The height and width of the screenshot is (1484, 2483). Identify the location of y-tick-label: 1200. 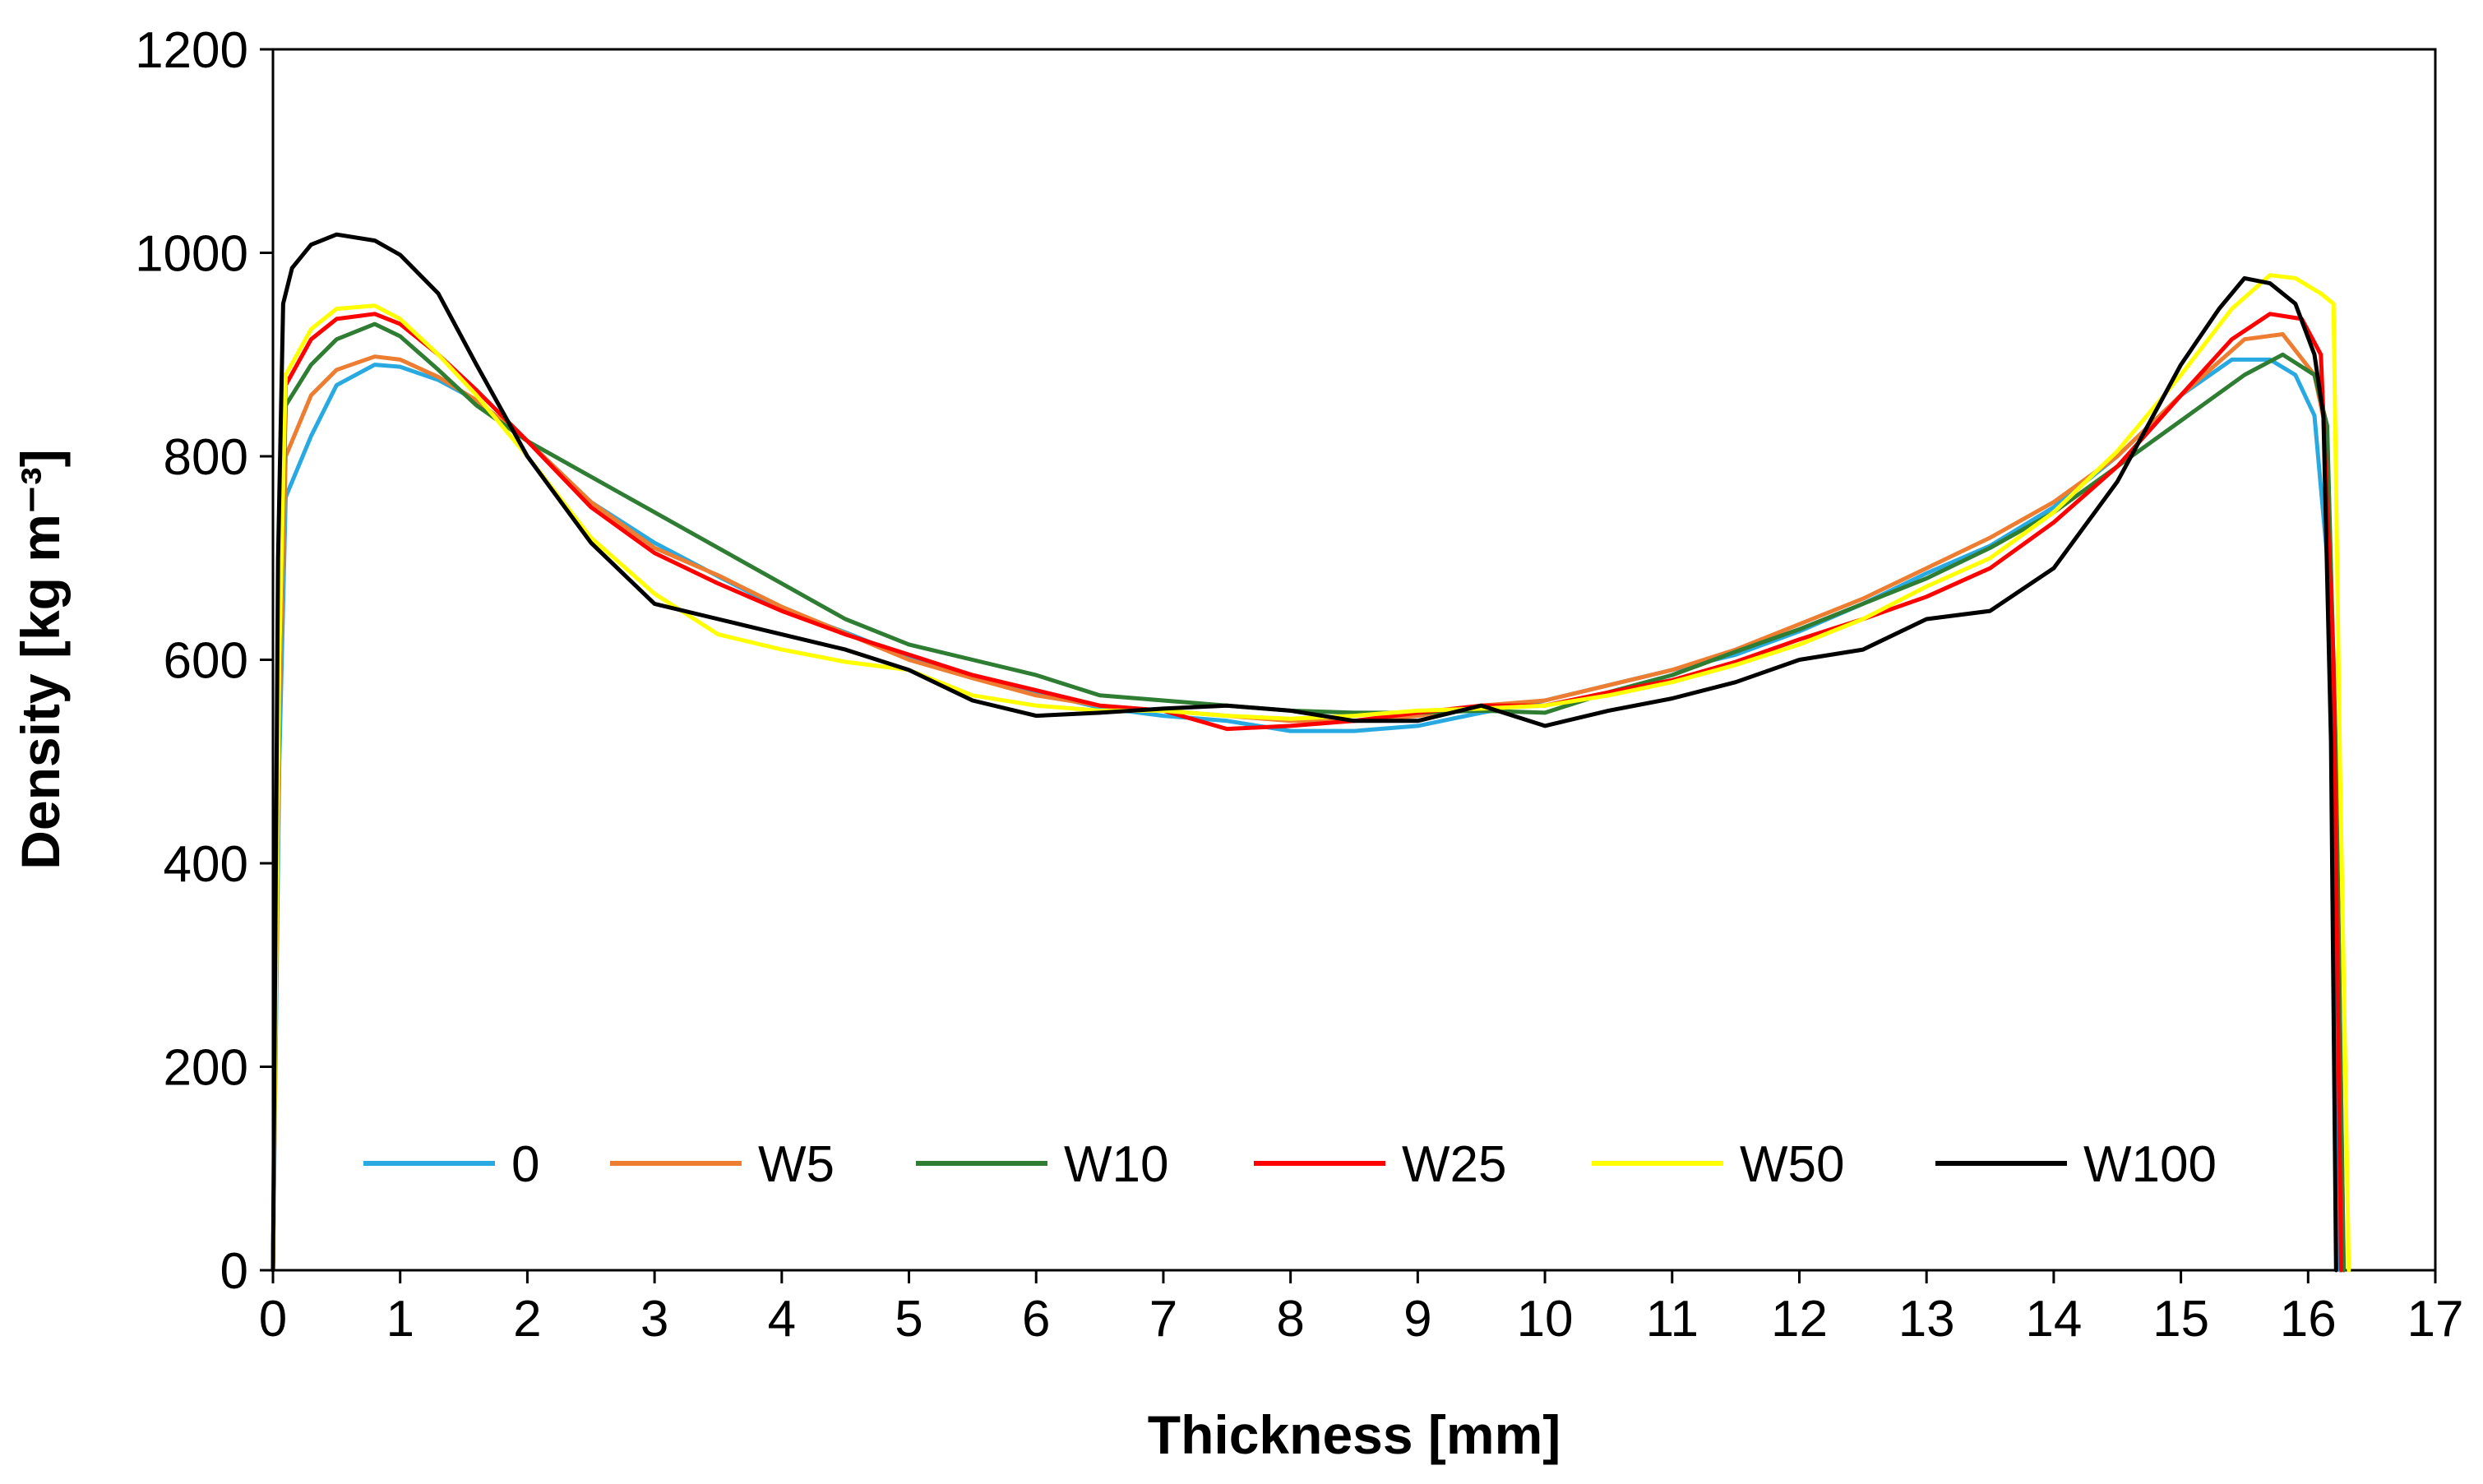
(191, 50).